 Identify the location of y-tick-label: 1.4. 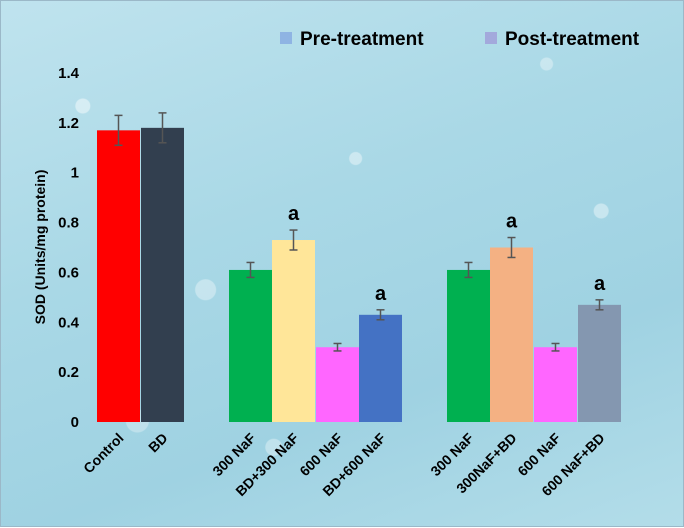
(69, 73).